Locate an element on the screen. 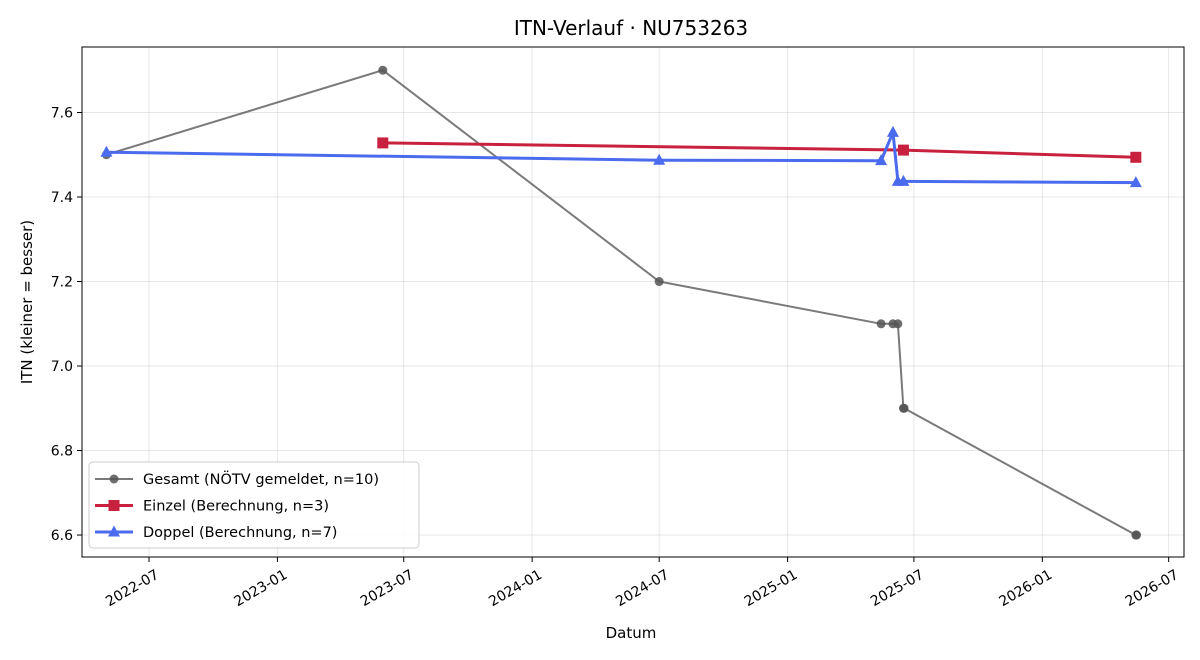 This screenshot has width=1200, height=660. series-triangle is located at coordinates (621, 156).